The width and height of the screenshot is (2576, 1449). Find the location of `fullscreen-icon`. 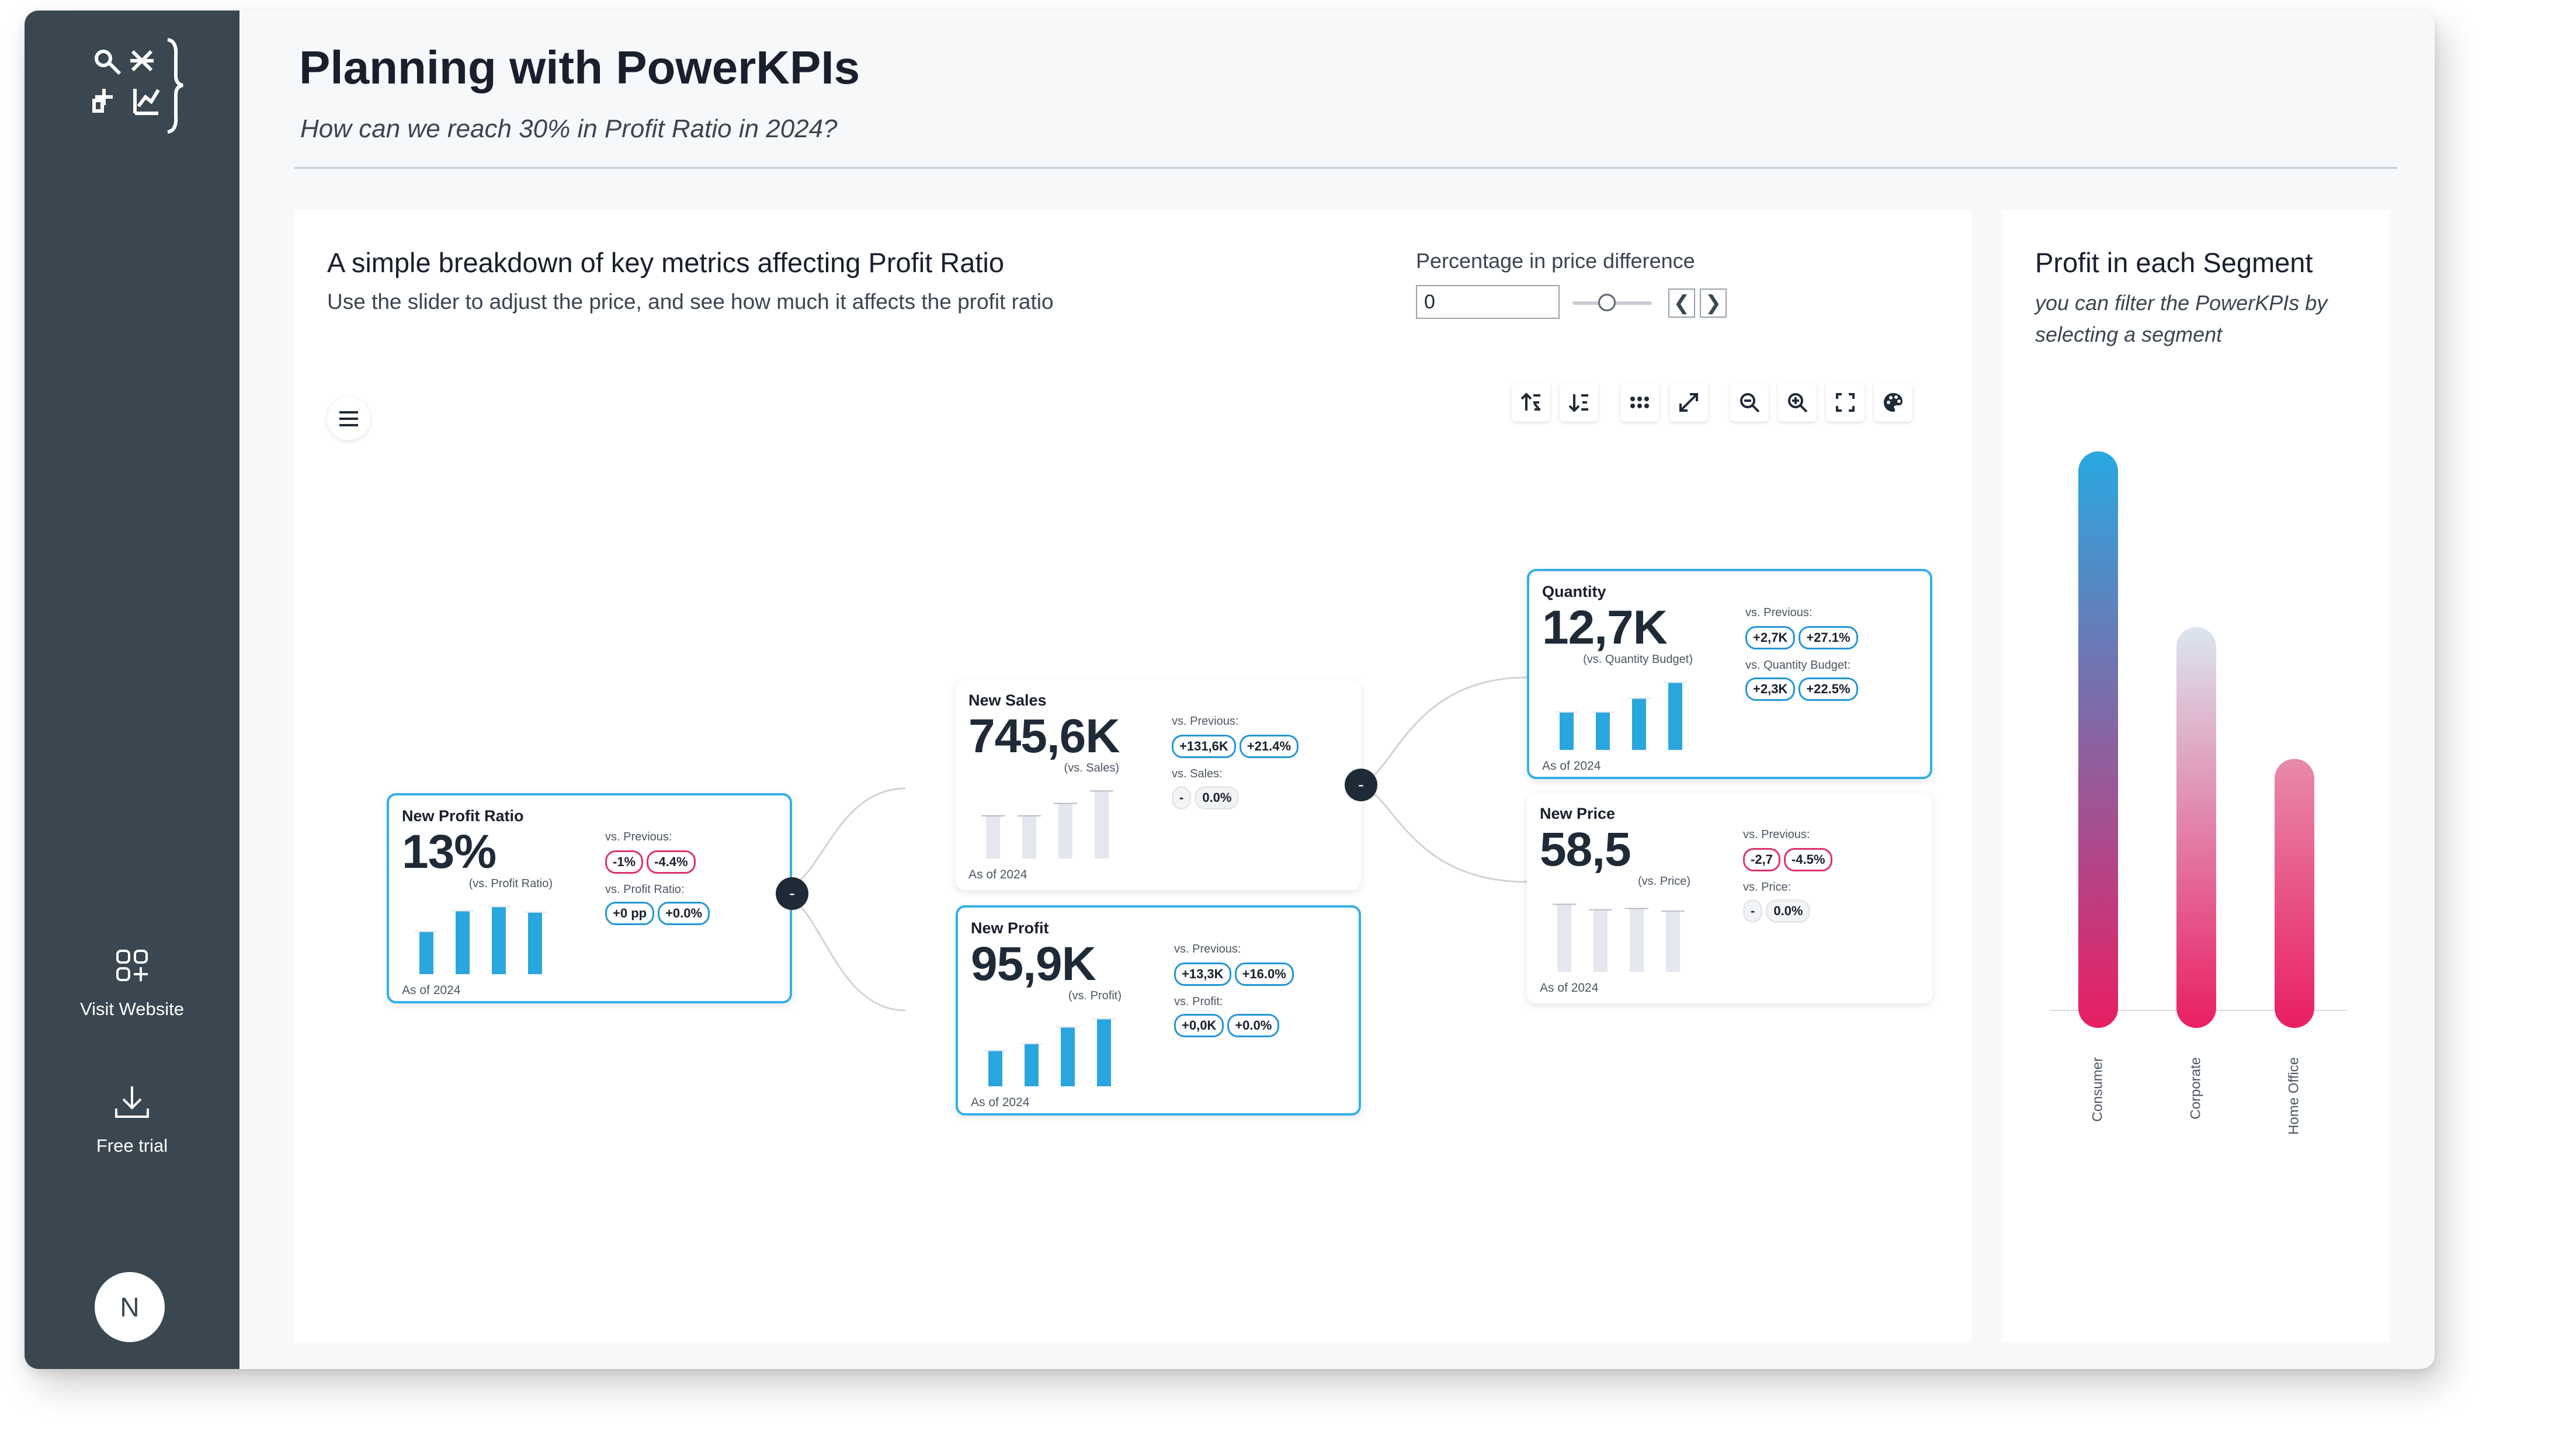

fullscreen-icon is located at coordinates (1845, 403).